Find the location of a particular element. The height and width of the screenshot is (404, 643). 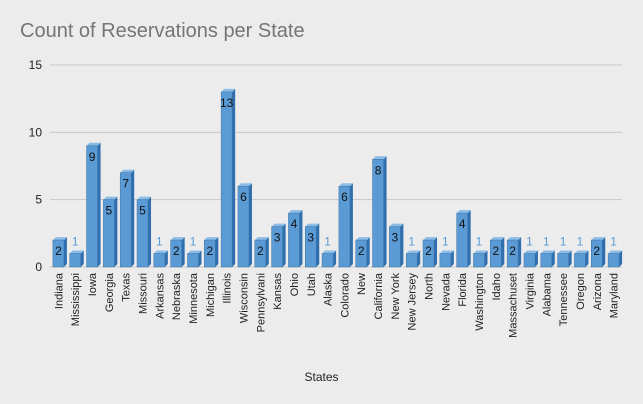

x-tick-label: New is located at coordinates (362, 284).